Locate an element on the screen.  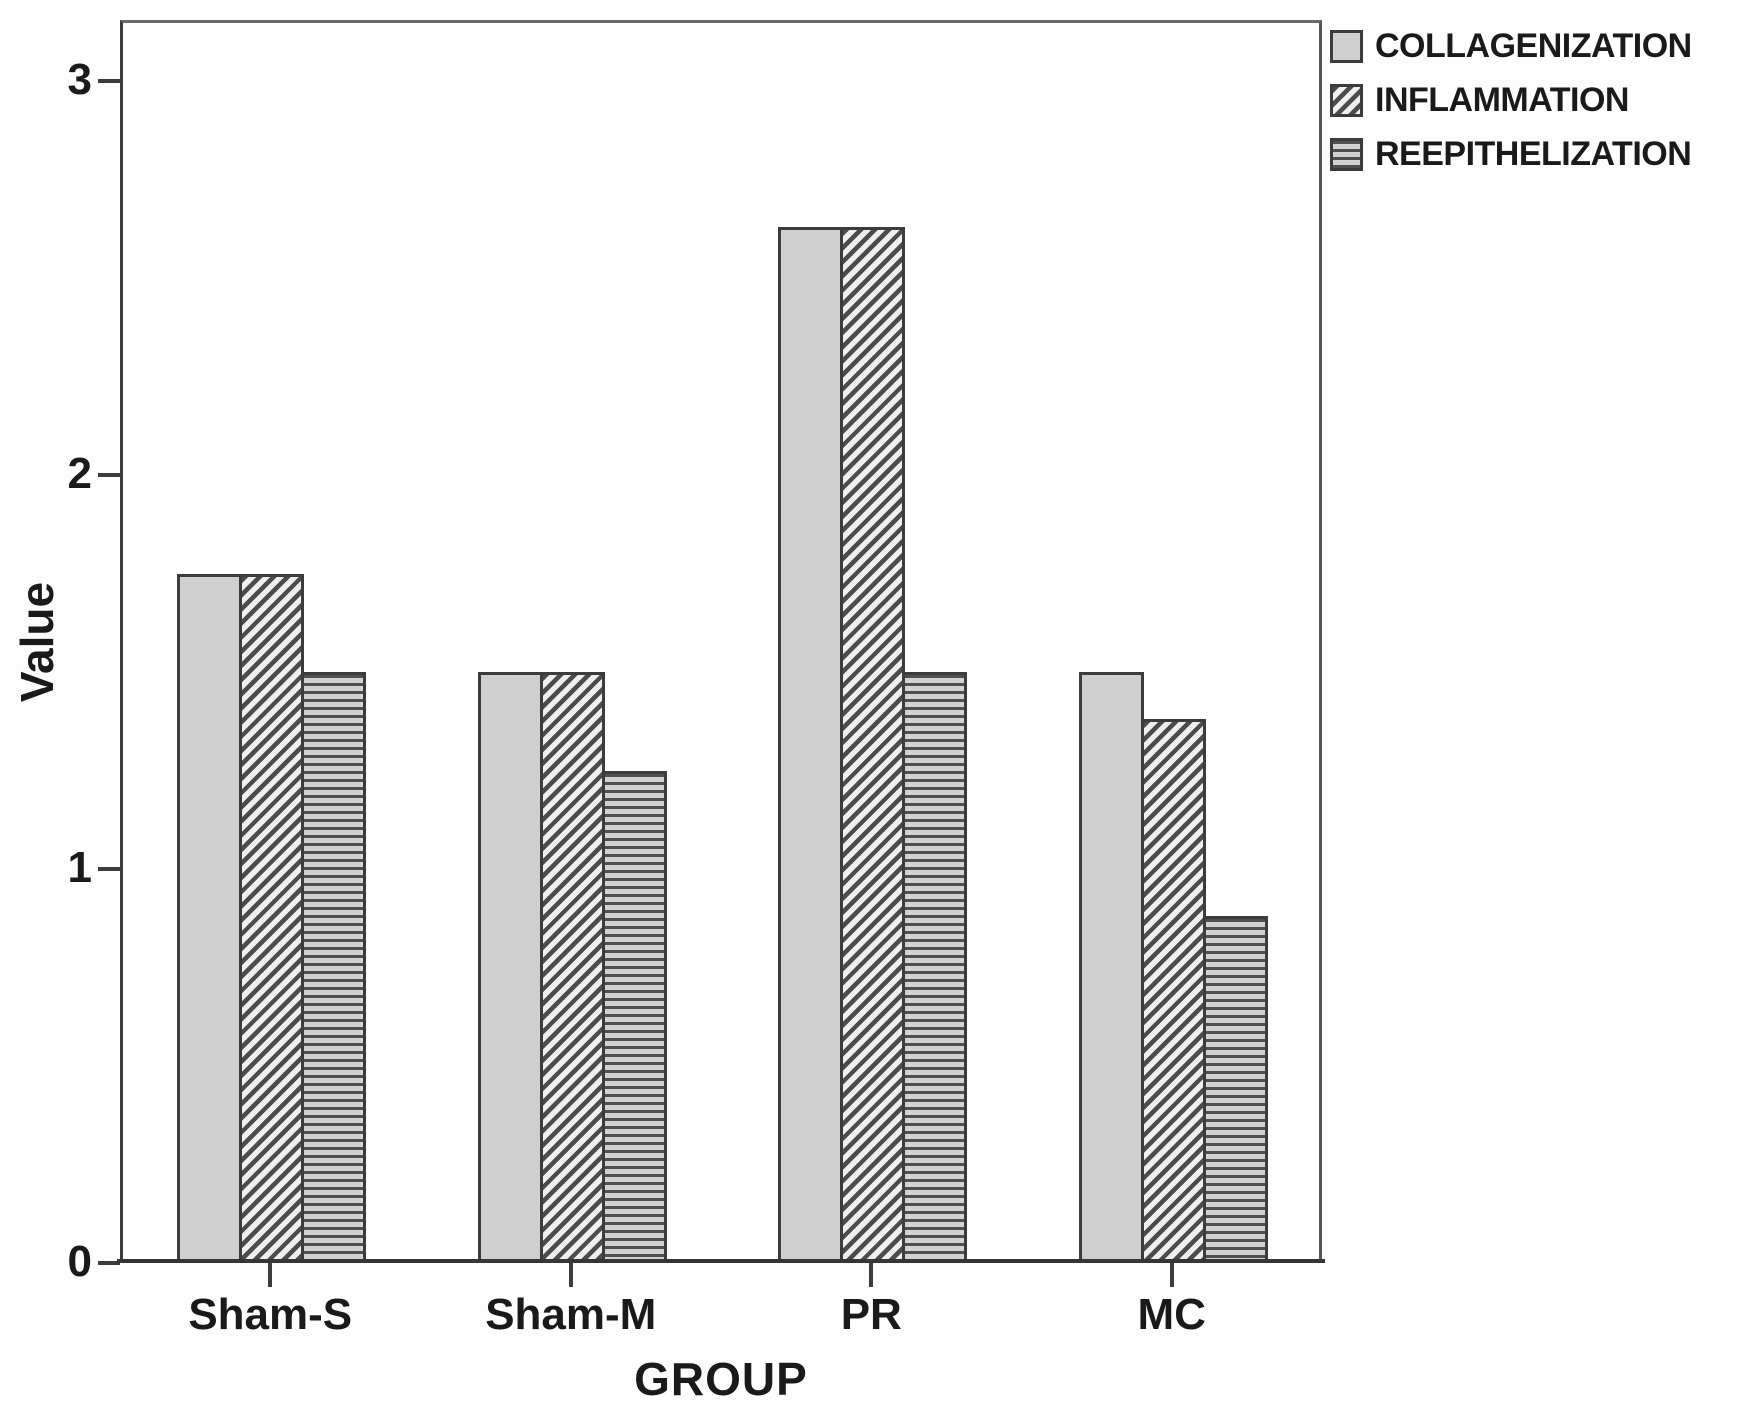
legend-item: REEPITHELIZATION is located at coordinates (1511, 154).